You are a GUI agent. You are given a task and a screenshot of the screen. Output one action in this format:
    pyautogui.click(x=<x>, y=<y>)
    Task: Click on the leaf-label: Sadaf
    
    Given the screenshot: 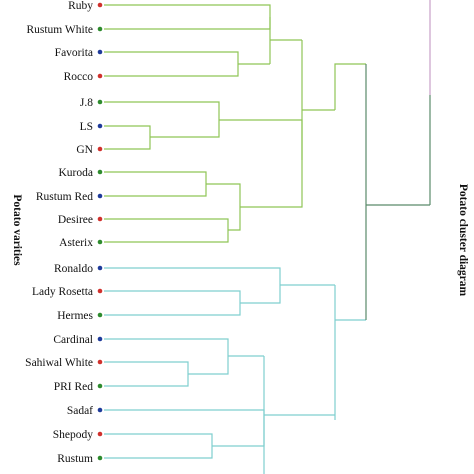 What is the action you would take?
    pyautogui.click(x=80, y=411)
    